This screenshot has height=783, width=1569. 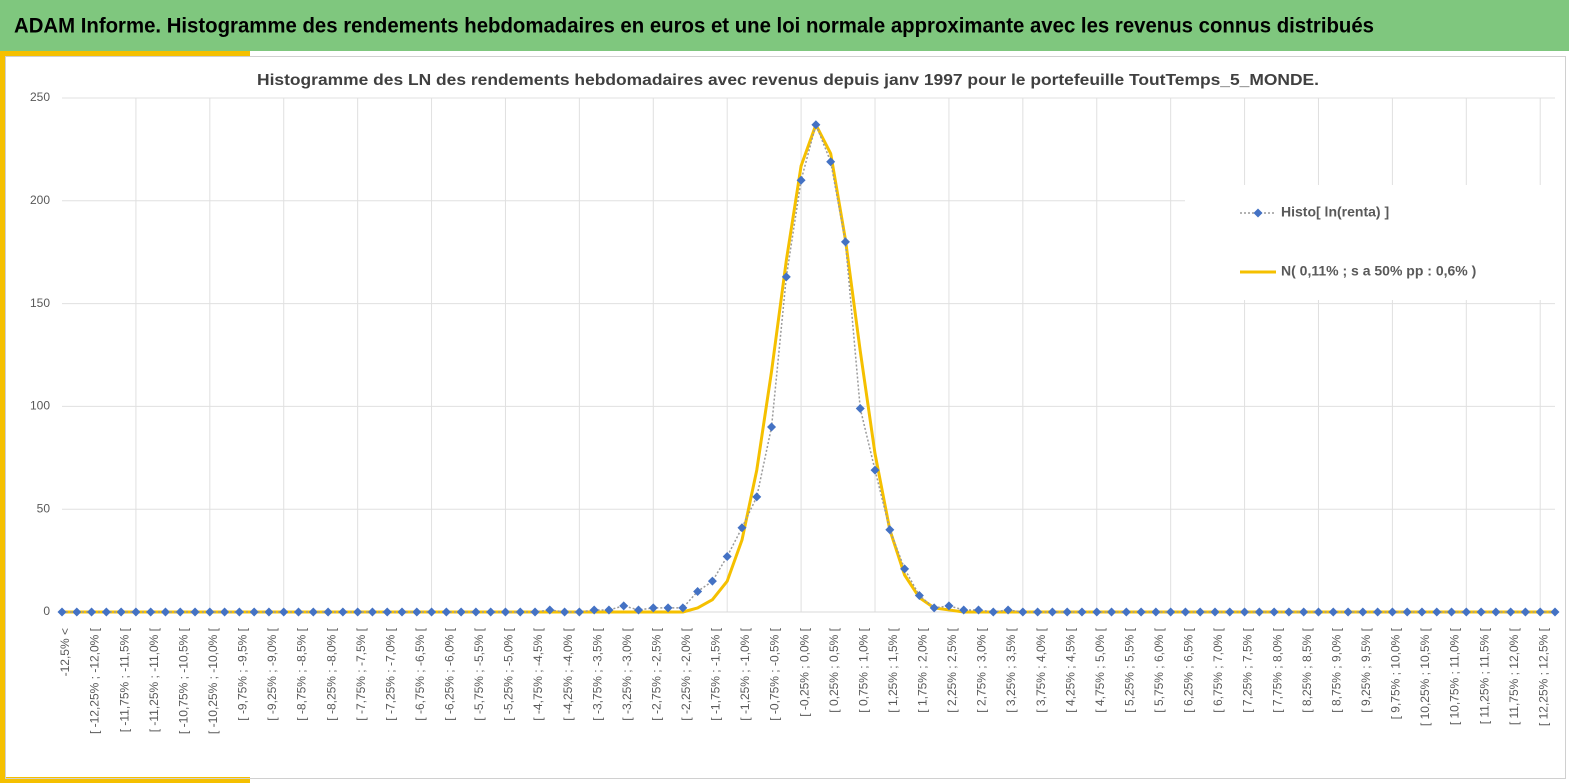 What do you see at coordinates (952, 669) in the screenshot?
I see `x-tick-label: [ 2,25% ; 2,5% [` at bounding box center [952, 669].